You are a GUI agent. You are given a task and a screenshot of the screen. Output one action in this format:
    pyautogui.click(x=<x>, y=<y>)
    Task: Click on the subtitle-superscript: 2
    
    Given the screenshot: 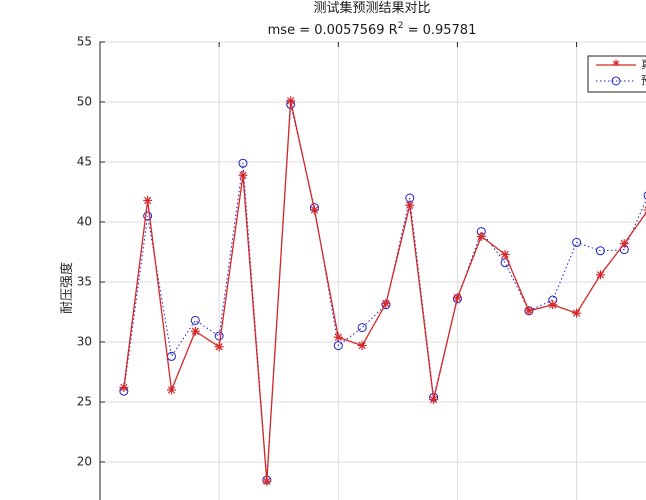 What is the action you would take?
    pyautogui.click(x=401, y=26)
    